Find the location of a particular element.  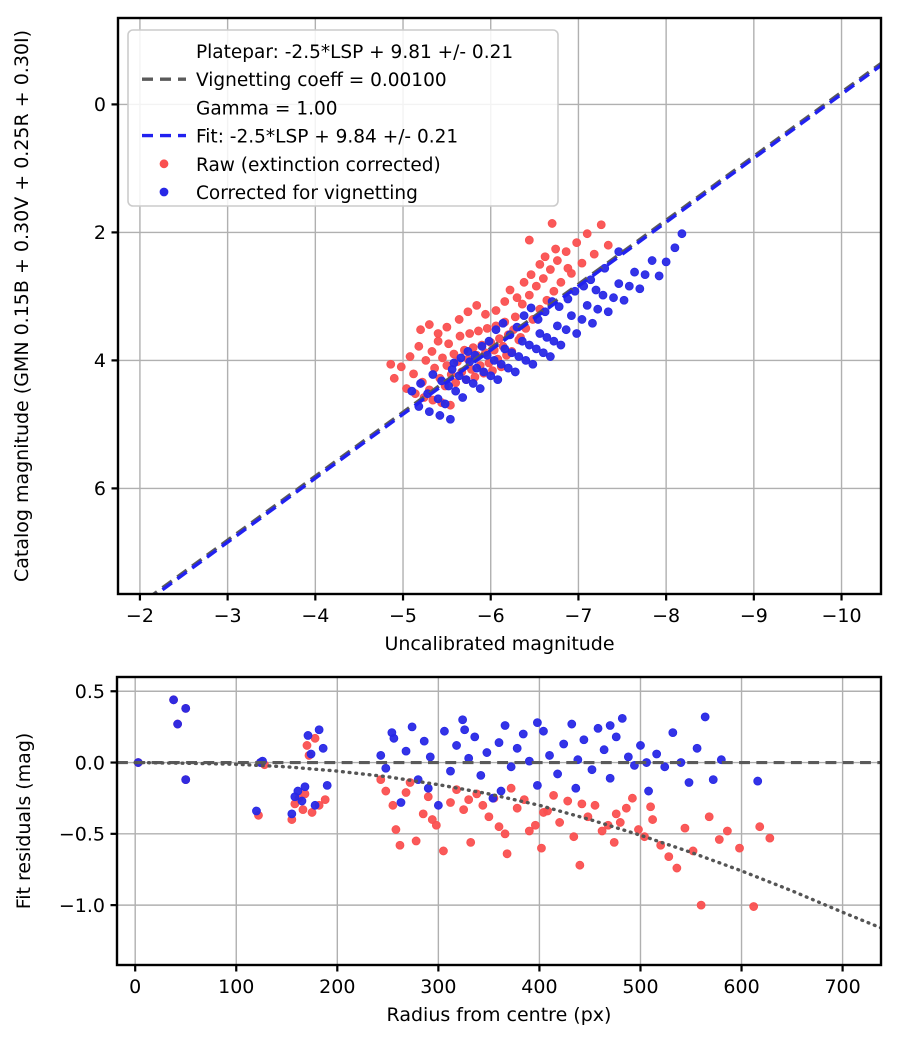

x-tick-label: −2 is located at coordinates (140, 616).